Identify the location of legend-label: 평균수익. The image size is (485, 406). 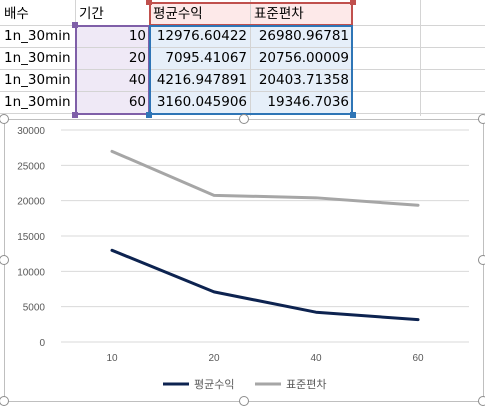
(214, 384).